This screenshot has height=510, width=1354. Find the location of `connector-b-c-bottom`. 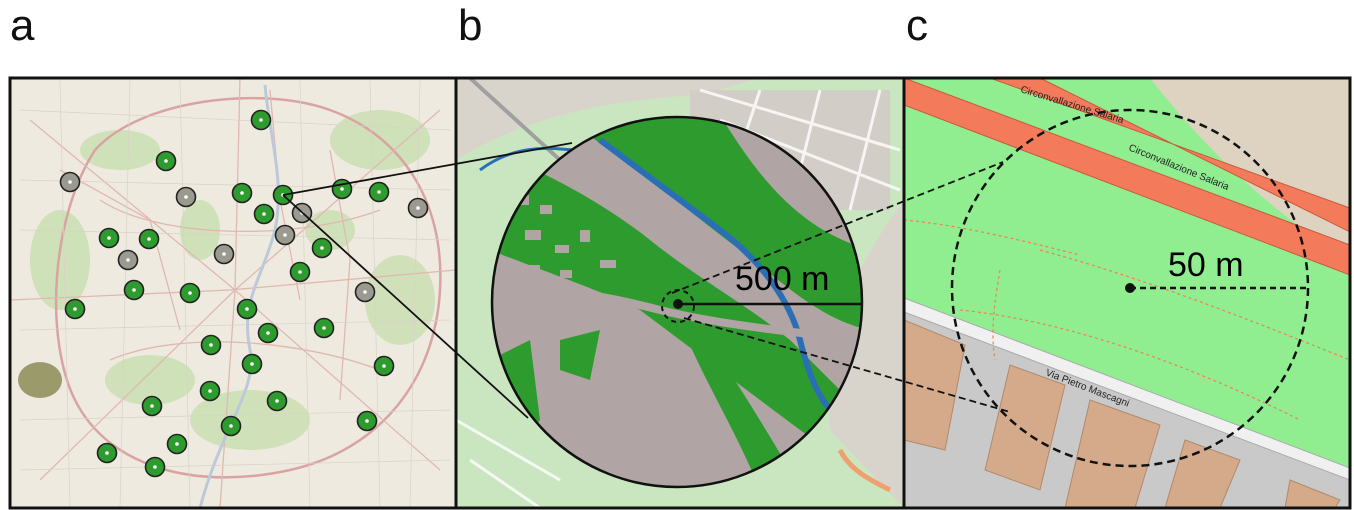

connector-b-c-bottom is located at coordinates (847, 365).